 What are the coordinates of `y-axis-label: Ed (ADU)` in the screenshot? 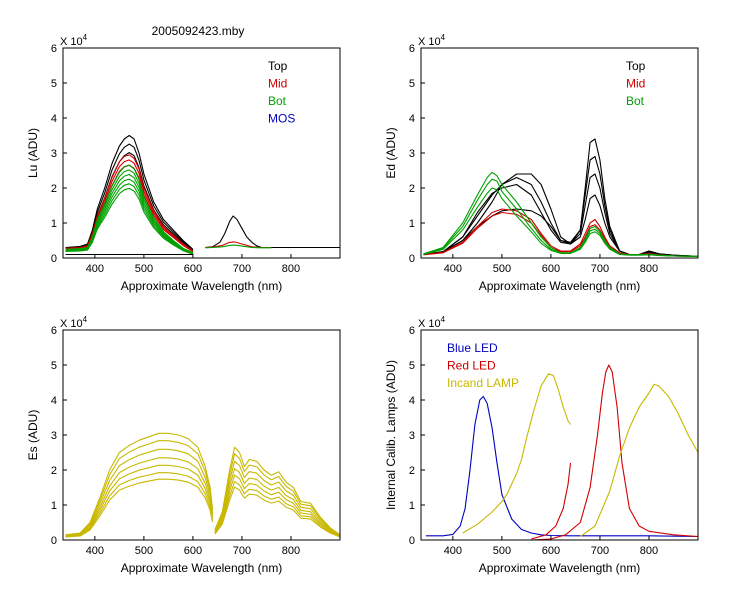 It's located at (391, 152).